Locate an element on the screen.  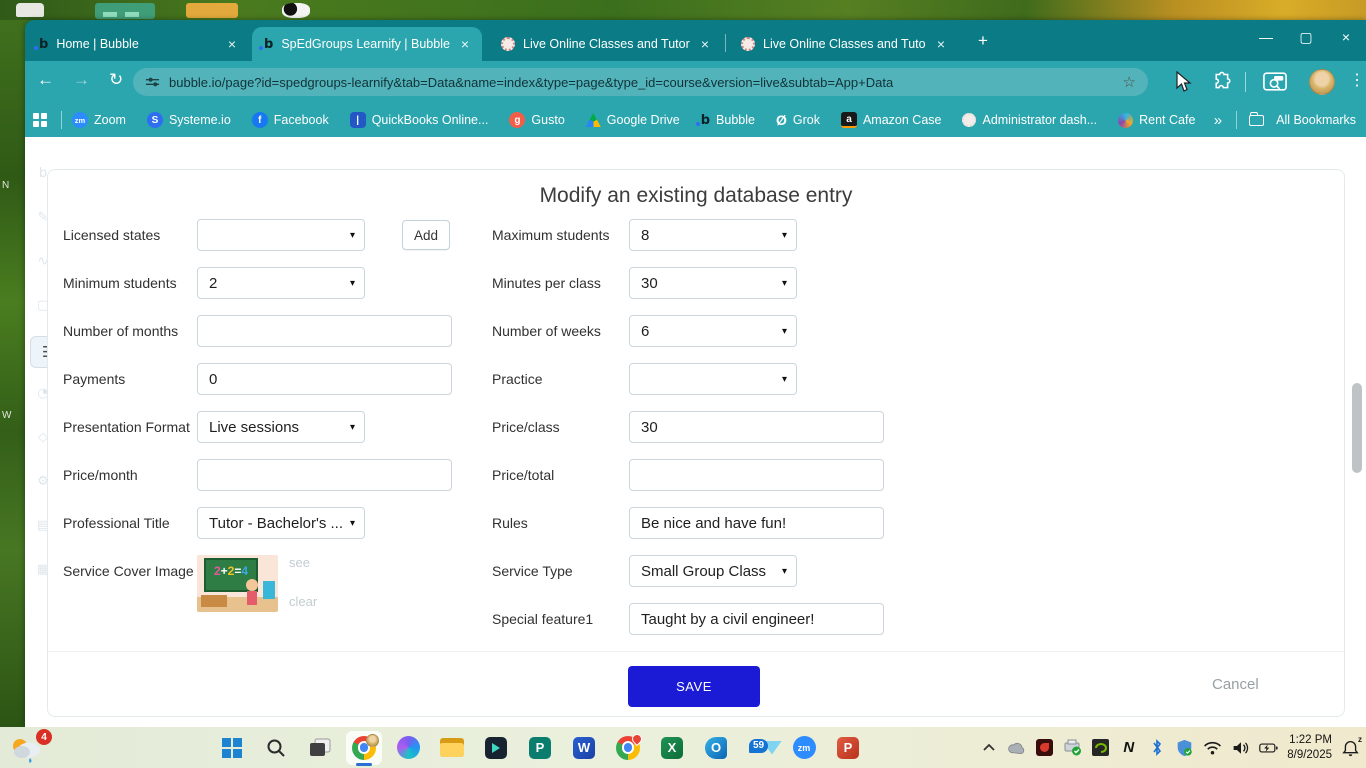
mail-badge: 59 is located at coordinates (758, 745).